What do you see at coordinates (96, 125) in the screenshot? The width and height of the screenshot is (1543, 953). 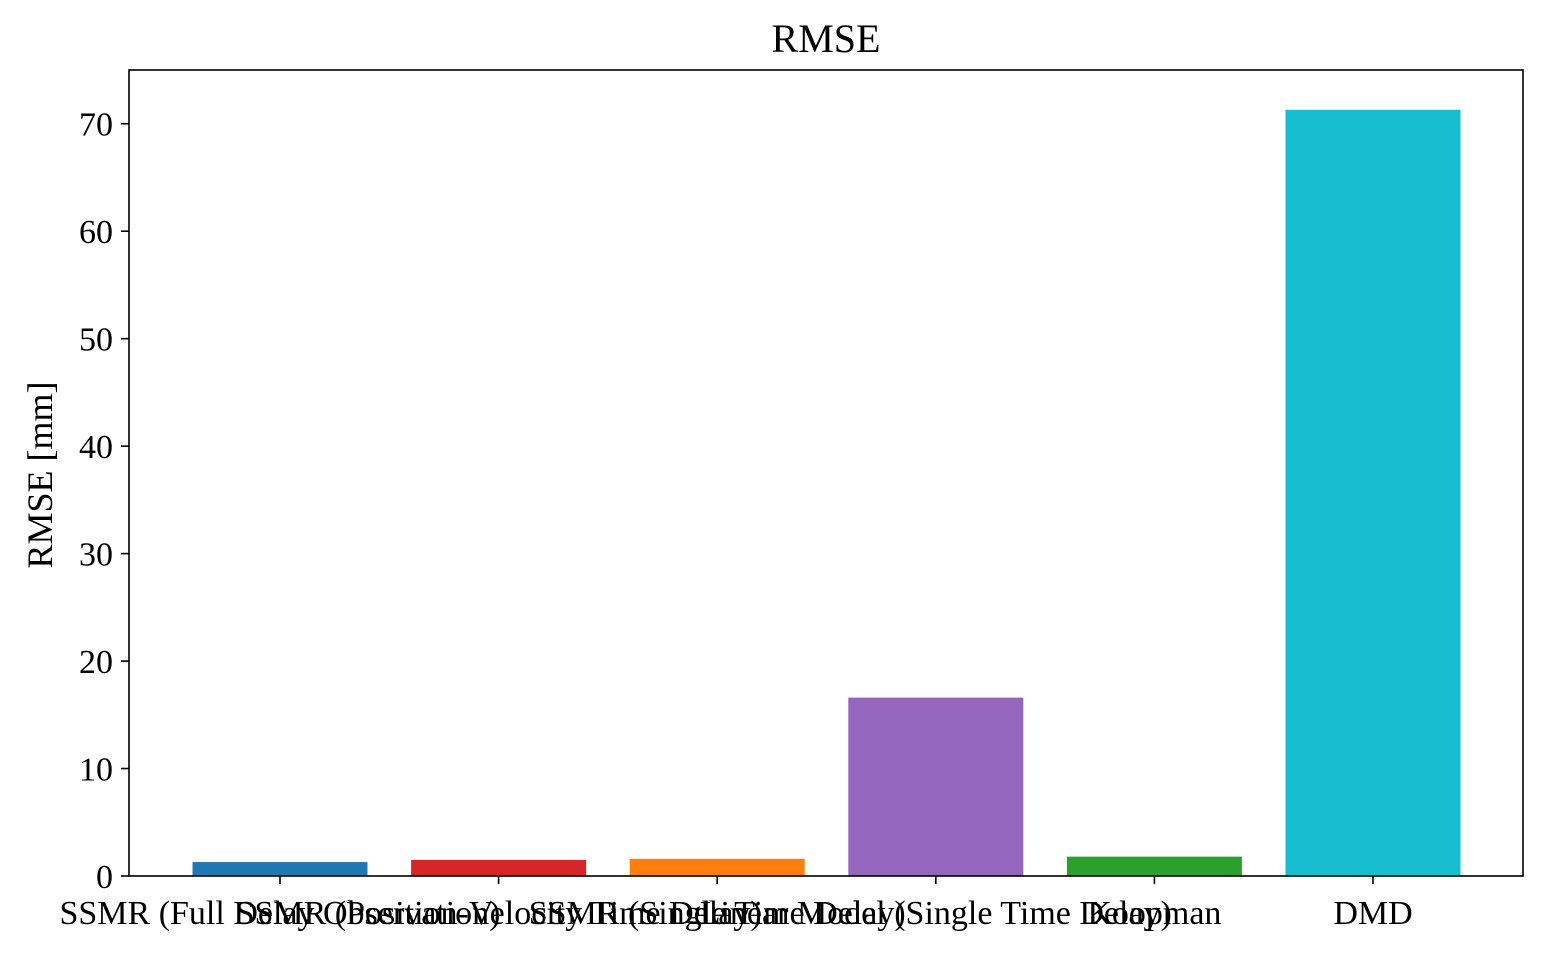 I see `y-tick-label: 70` at bounding box center [96, 125].